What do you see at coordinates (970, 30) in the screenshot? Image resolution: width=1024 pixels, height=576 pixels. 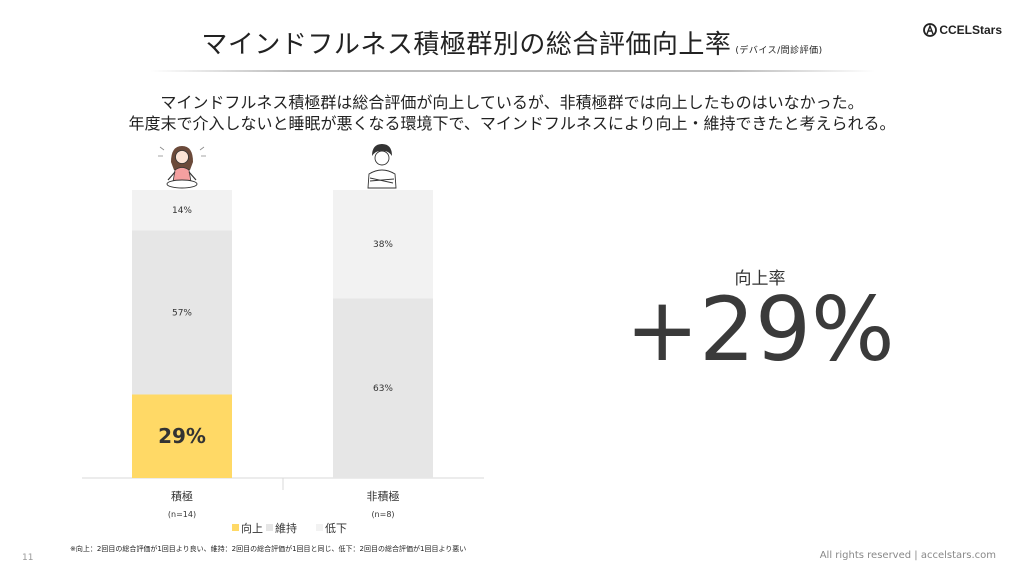 I see `logo-text: CCELStars` at bounding box center [970, 30].